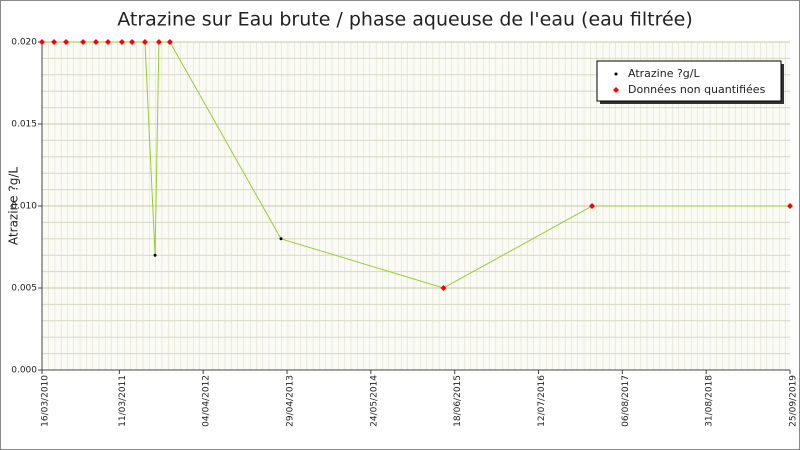  I want to click on legend-box, so click(689, 81).